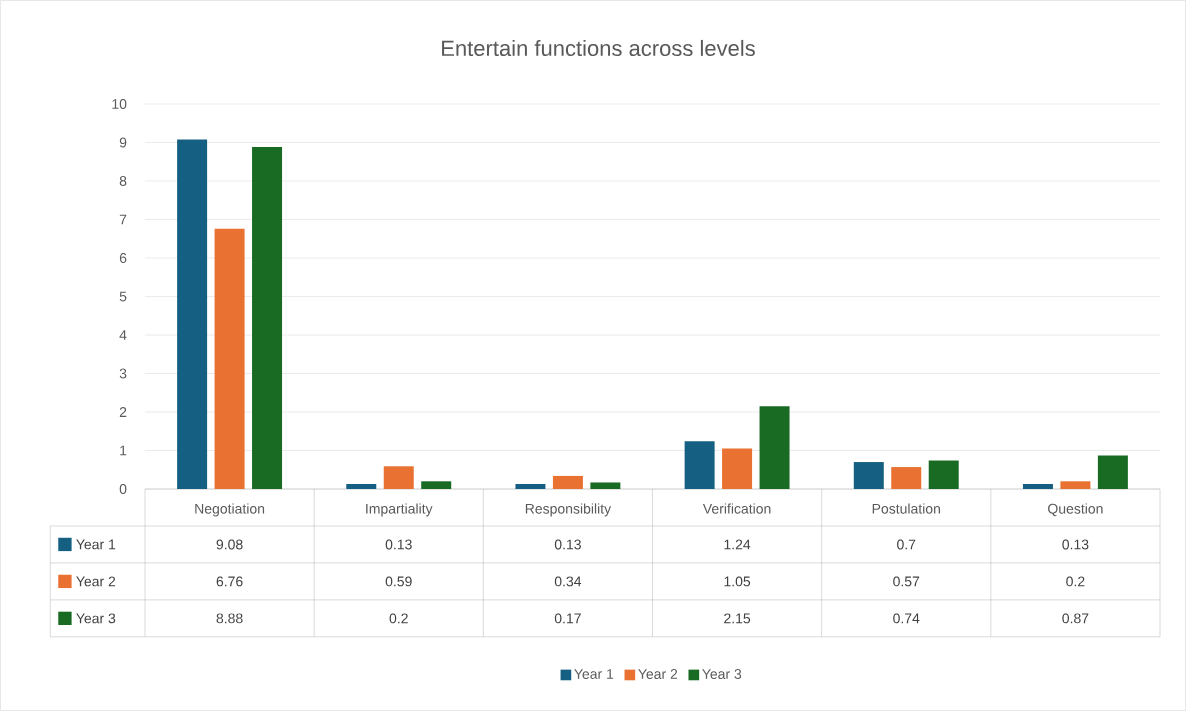 This screenshot has height=711, width=1186. Describe the element at coordinates (594, 674) in the screenshot. I see `text: Year 1` at that location.